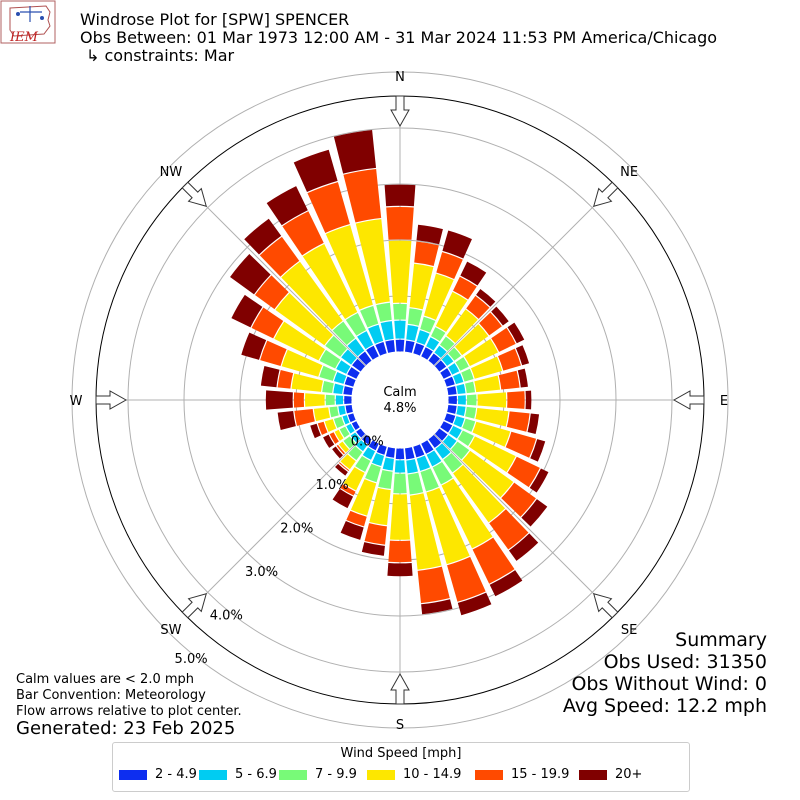 This screenshot has width=800, height=800. Describe the element at coordinates (610, 774) in the screenshot. I see `legend-item: 20+` at that location.